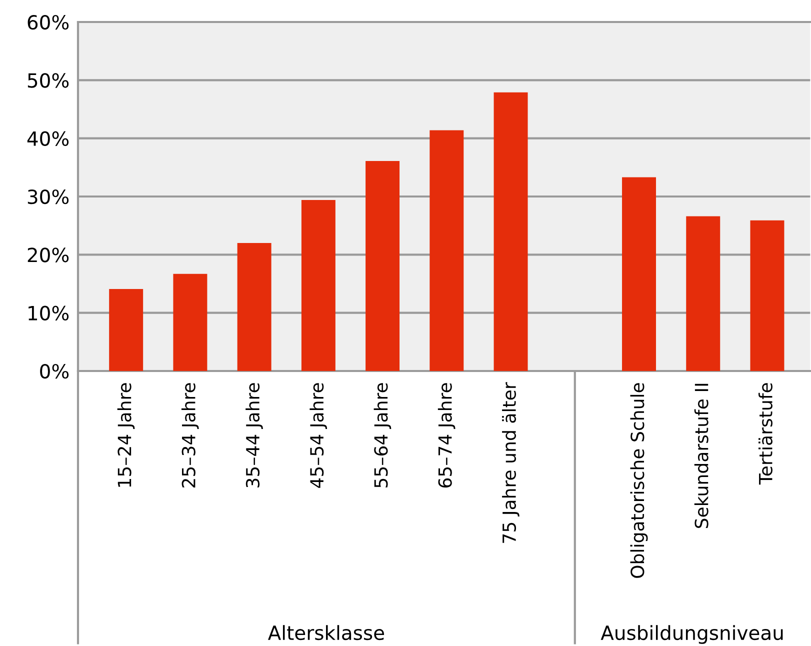 Image resolution: width=811 pixels, height=646 pixels. What do you see at coordinates (765, 434) in the screenshot?
I see `x-tick-label: Tertiärstufe` at bounding box center [765, 434].